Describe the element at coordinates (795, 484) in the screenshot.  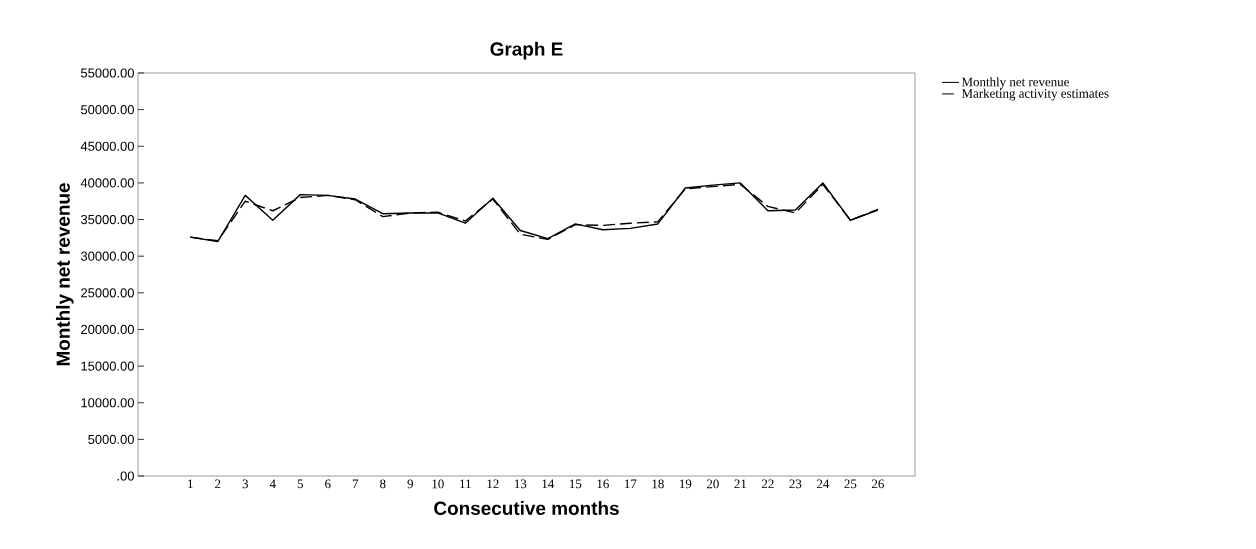
I see `x-tick-label: 23` at that location.